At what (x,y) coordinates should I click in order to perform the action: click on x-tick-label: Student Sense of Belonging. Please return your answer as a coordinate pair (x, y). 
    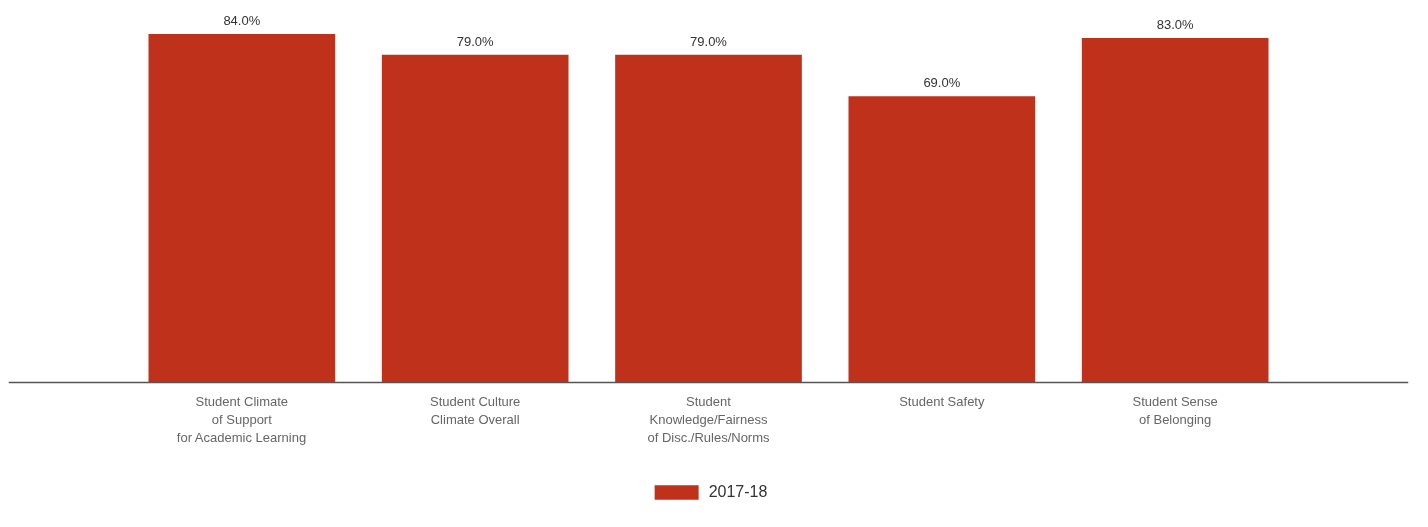
    Looking at the image, I should click on (1175, 410).